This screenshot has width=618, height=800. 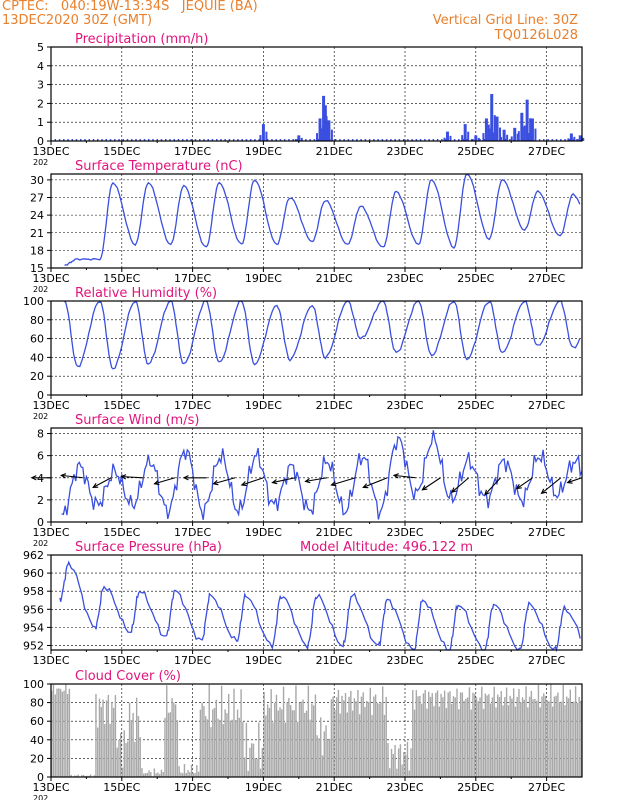 I want to click on x-tick-label: 27DEC, so click(x=546, y=151).